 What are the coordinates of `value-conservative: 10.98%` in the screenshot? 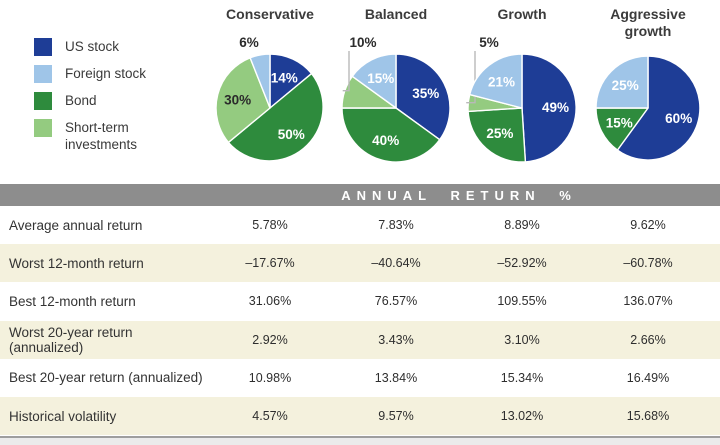 It's located at (270, 377).